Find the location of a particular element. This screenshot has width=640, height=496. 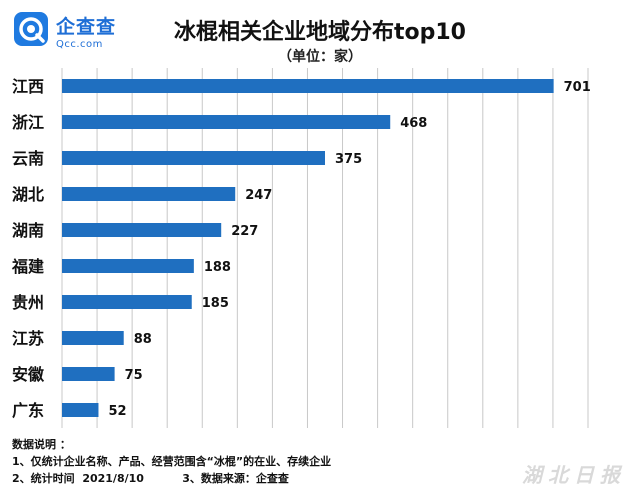

category-label: 云南 is located at coordinates (28, 158).